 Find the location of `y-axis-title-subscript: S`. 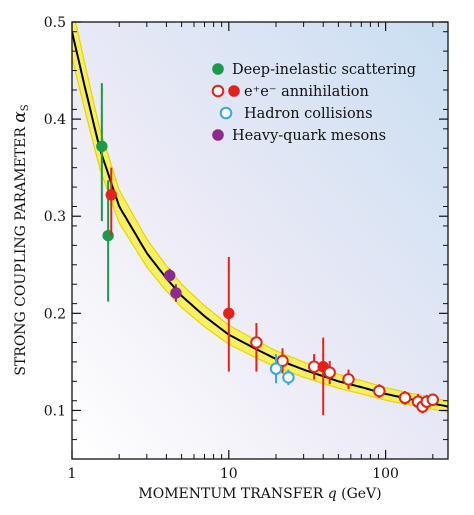

y-axis-title-subscript: S is located at coordinates (25, 107).